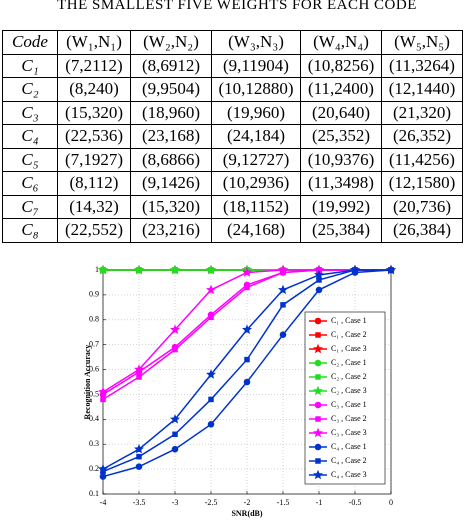  Describe the element at coordinates (256, 65) in the screenshot. I see `table-cell: (9,11904)` at that location.